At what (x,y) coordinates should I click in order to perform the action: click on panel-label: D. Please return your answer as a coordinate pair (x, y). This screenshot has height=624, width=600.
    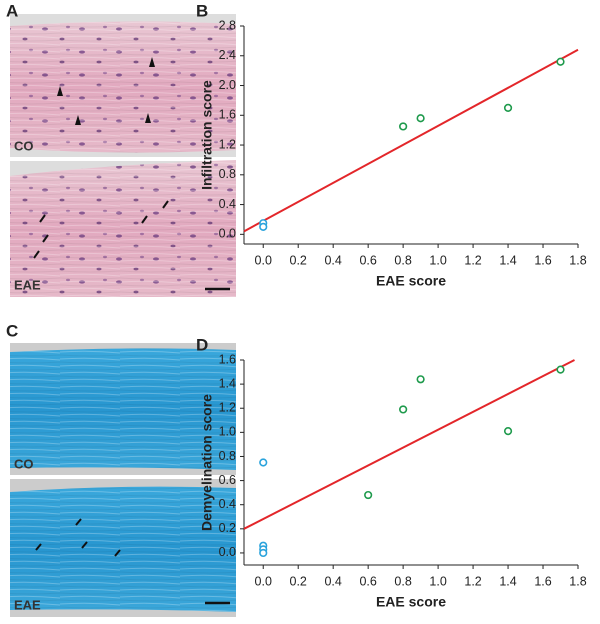
    Looking at the image, I should click on (202, 344).